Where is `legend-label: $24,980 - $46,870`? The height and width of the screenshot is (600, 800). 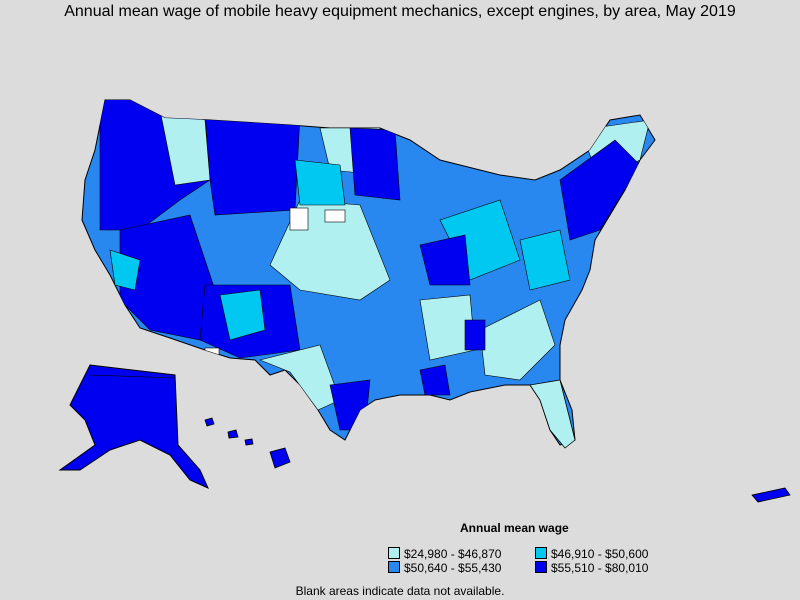 legend-label: $24,980 - $46,870 is located at coordinates (453, 554).